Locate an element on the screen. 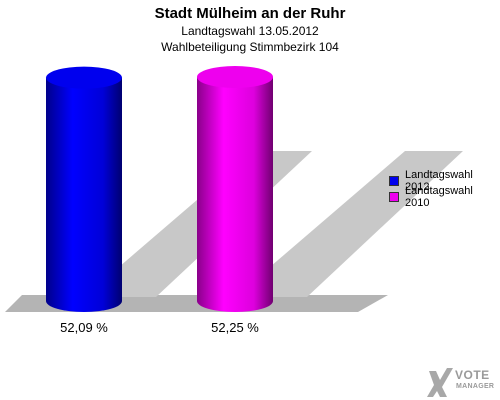  legend-item-2010: Landtagswahl 2010 is located at coordinates (444, 197).